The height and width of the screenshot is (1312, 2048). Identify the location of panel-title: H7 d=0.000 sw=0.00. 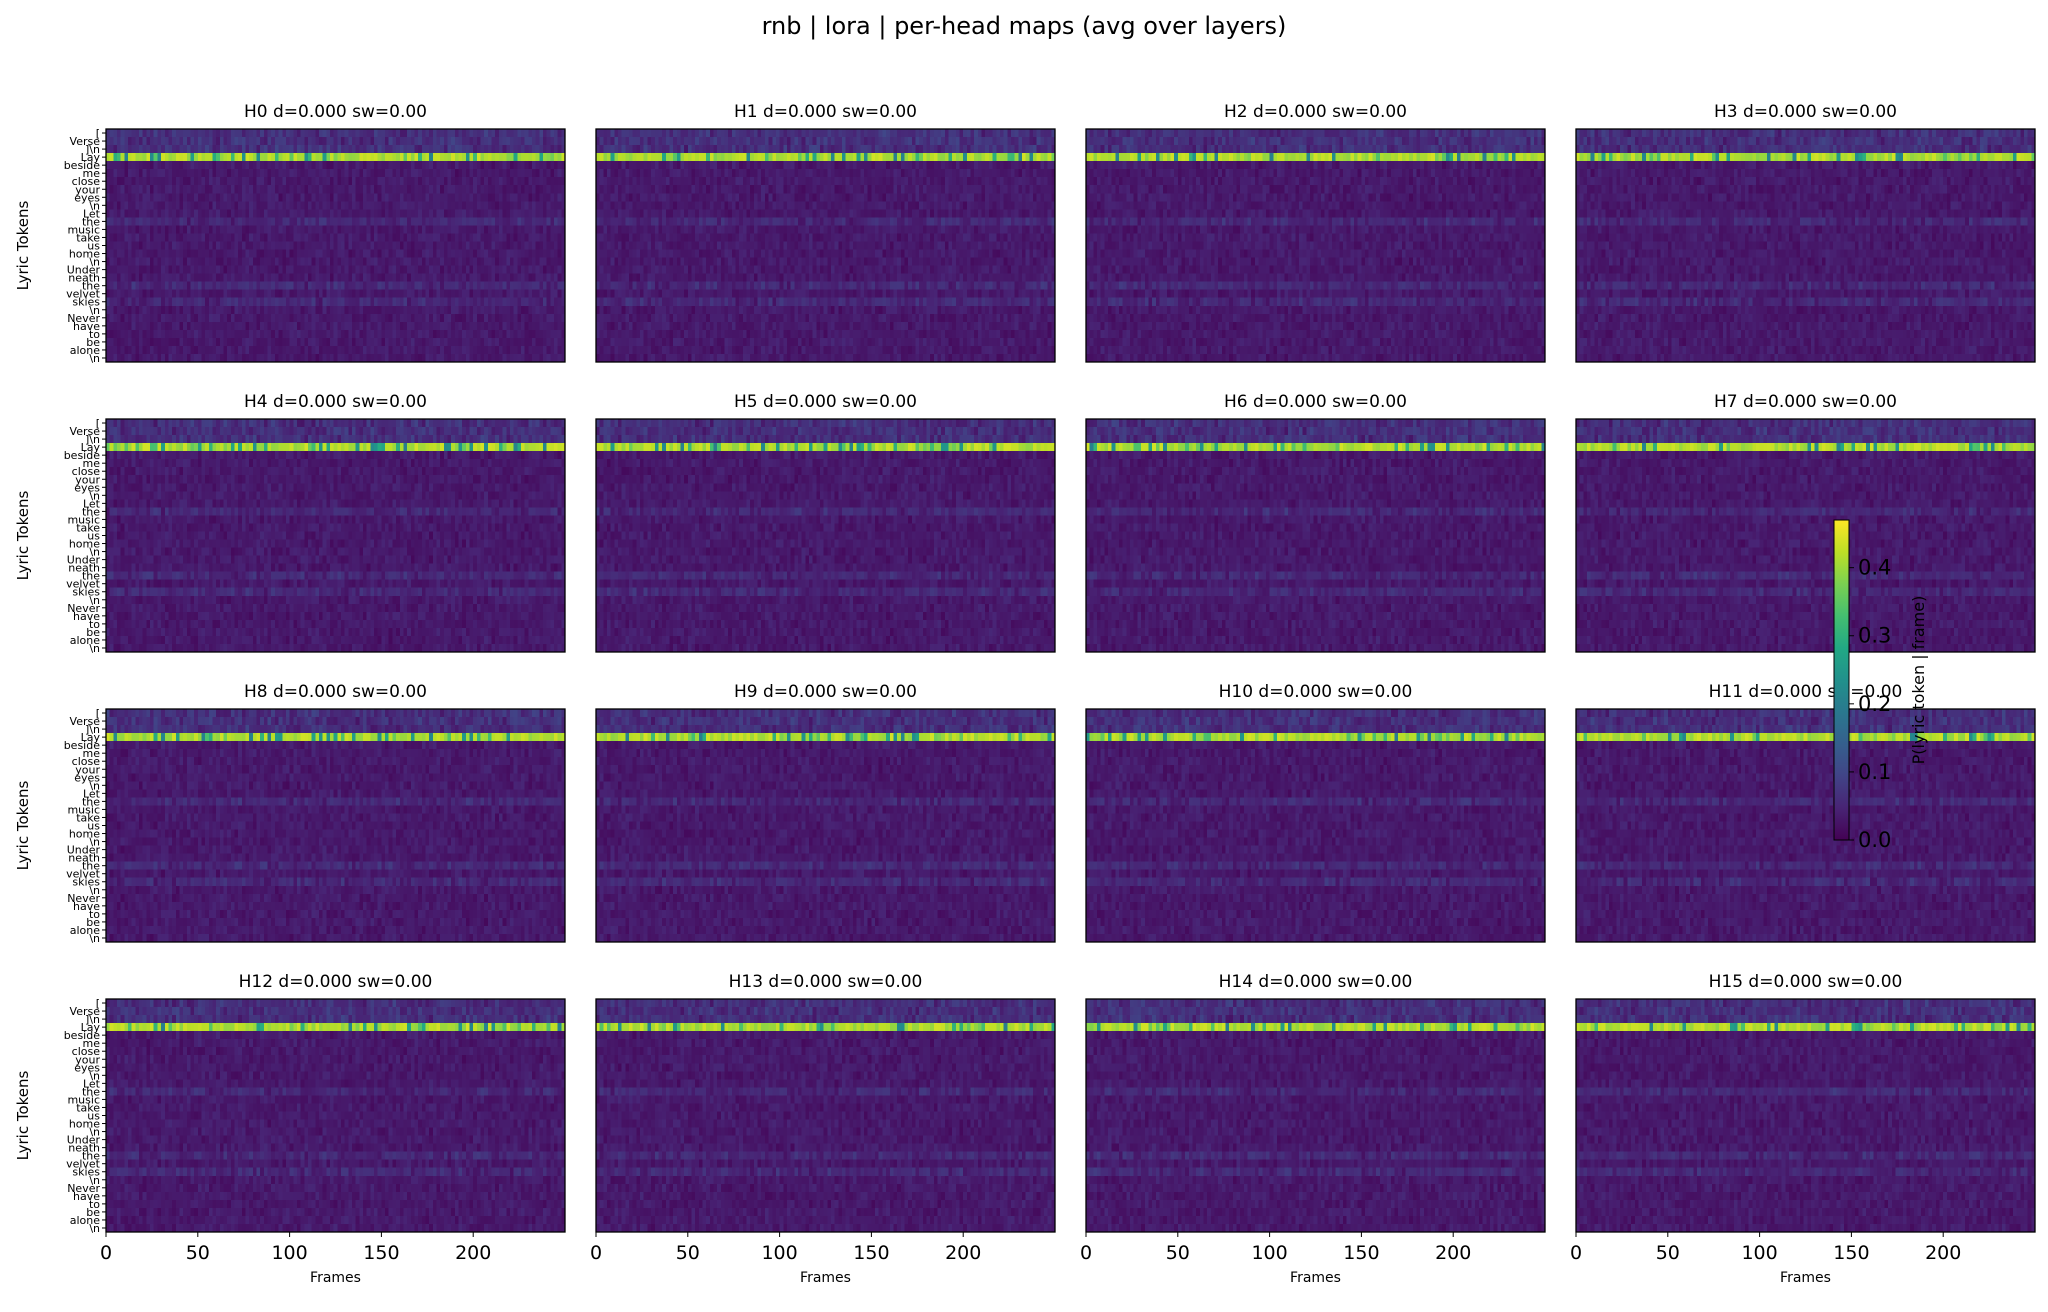
(1805, 402).